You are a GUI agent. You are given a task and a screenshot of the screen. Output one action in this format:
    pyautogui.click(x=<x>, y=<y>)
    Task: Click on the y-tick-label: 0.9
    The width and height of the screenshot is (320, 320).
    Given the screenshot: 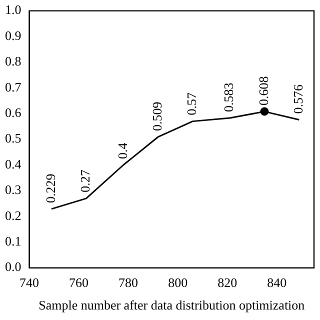 What is the action you would take?
    pyautogui.click(x=13, y=35)
    